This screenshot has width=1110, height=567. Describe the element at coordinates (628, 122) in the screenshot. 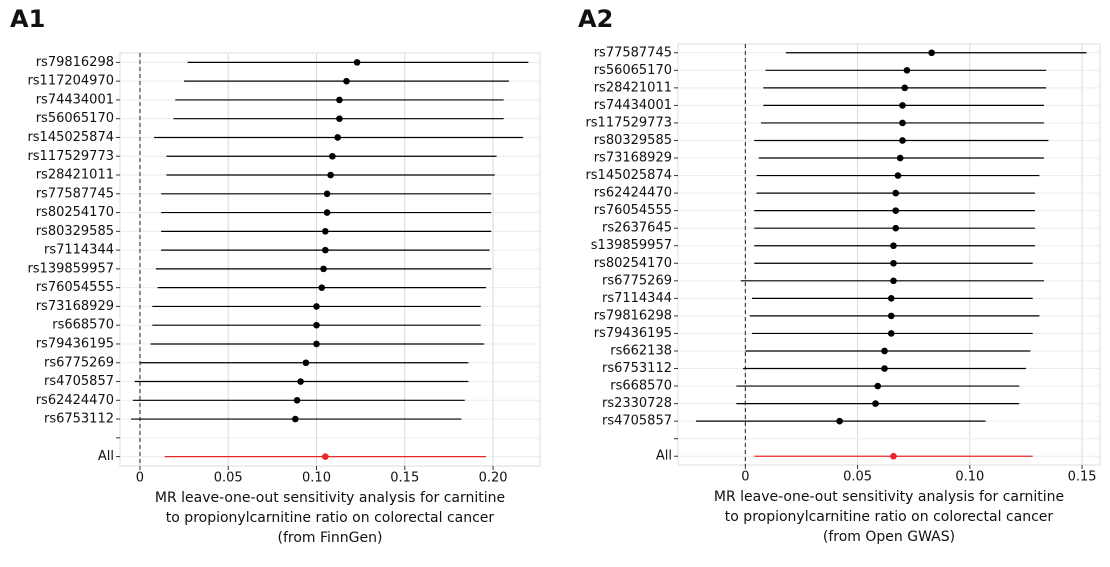

I see `y-tick-label: rs117529773` at that location.